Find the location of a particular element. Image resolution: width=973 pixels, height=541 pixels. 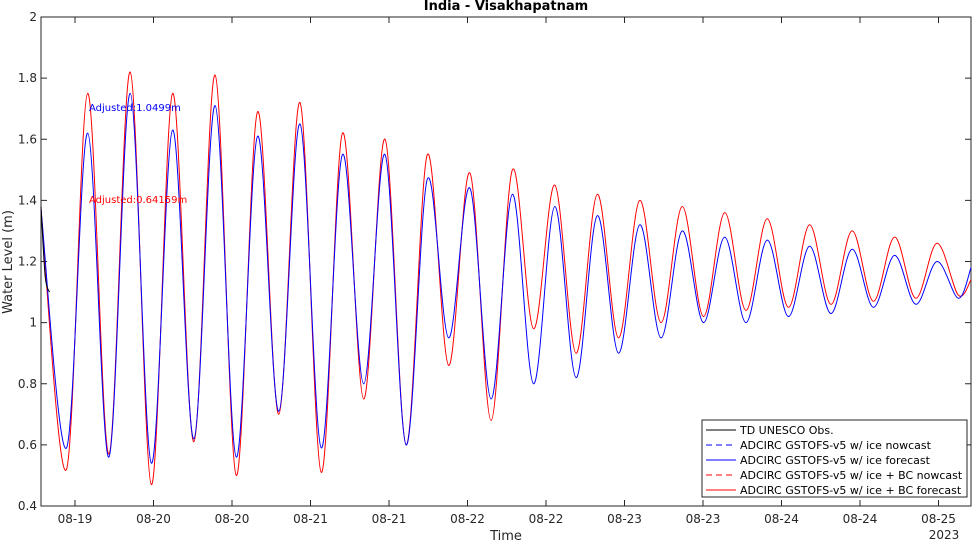

y-axis-label: Water Level (m) is located at coordinates (8, 262).